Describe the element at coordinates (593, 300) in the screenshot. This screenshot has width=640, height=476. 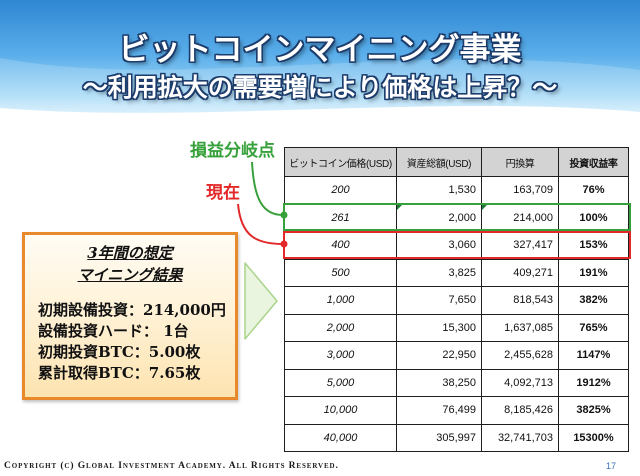
I see `roi-cell: 382%` at that location.